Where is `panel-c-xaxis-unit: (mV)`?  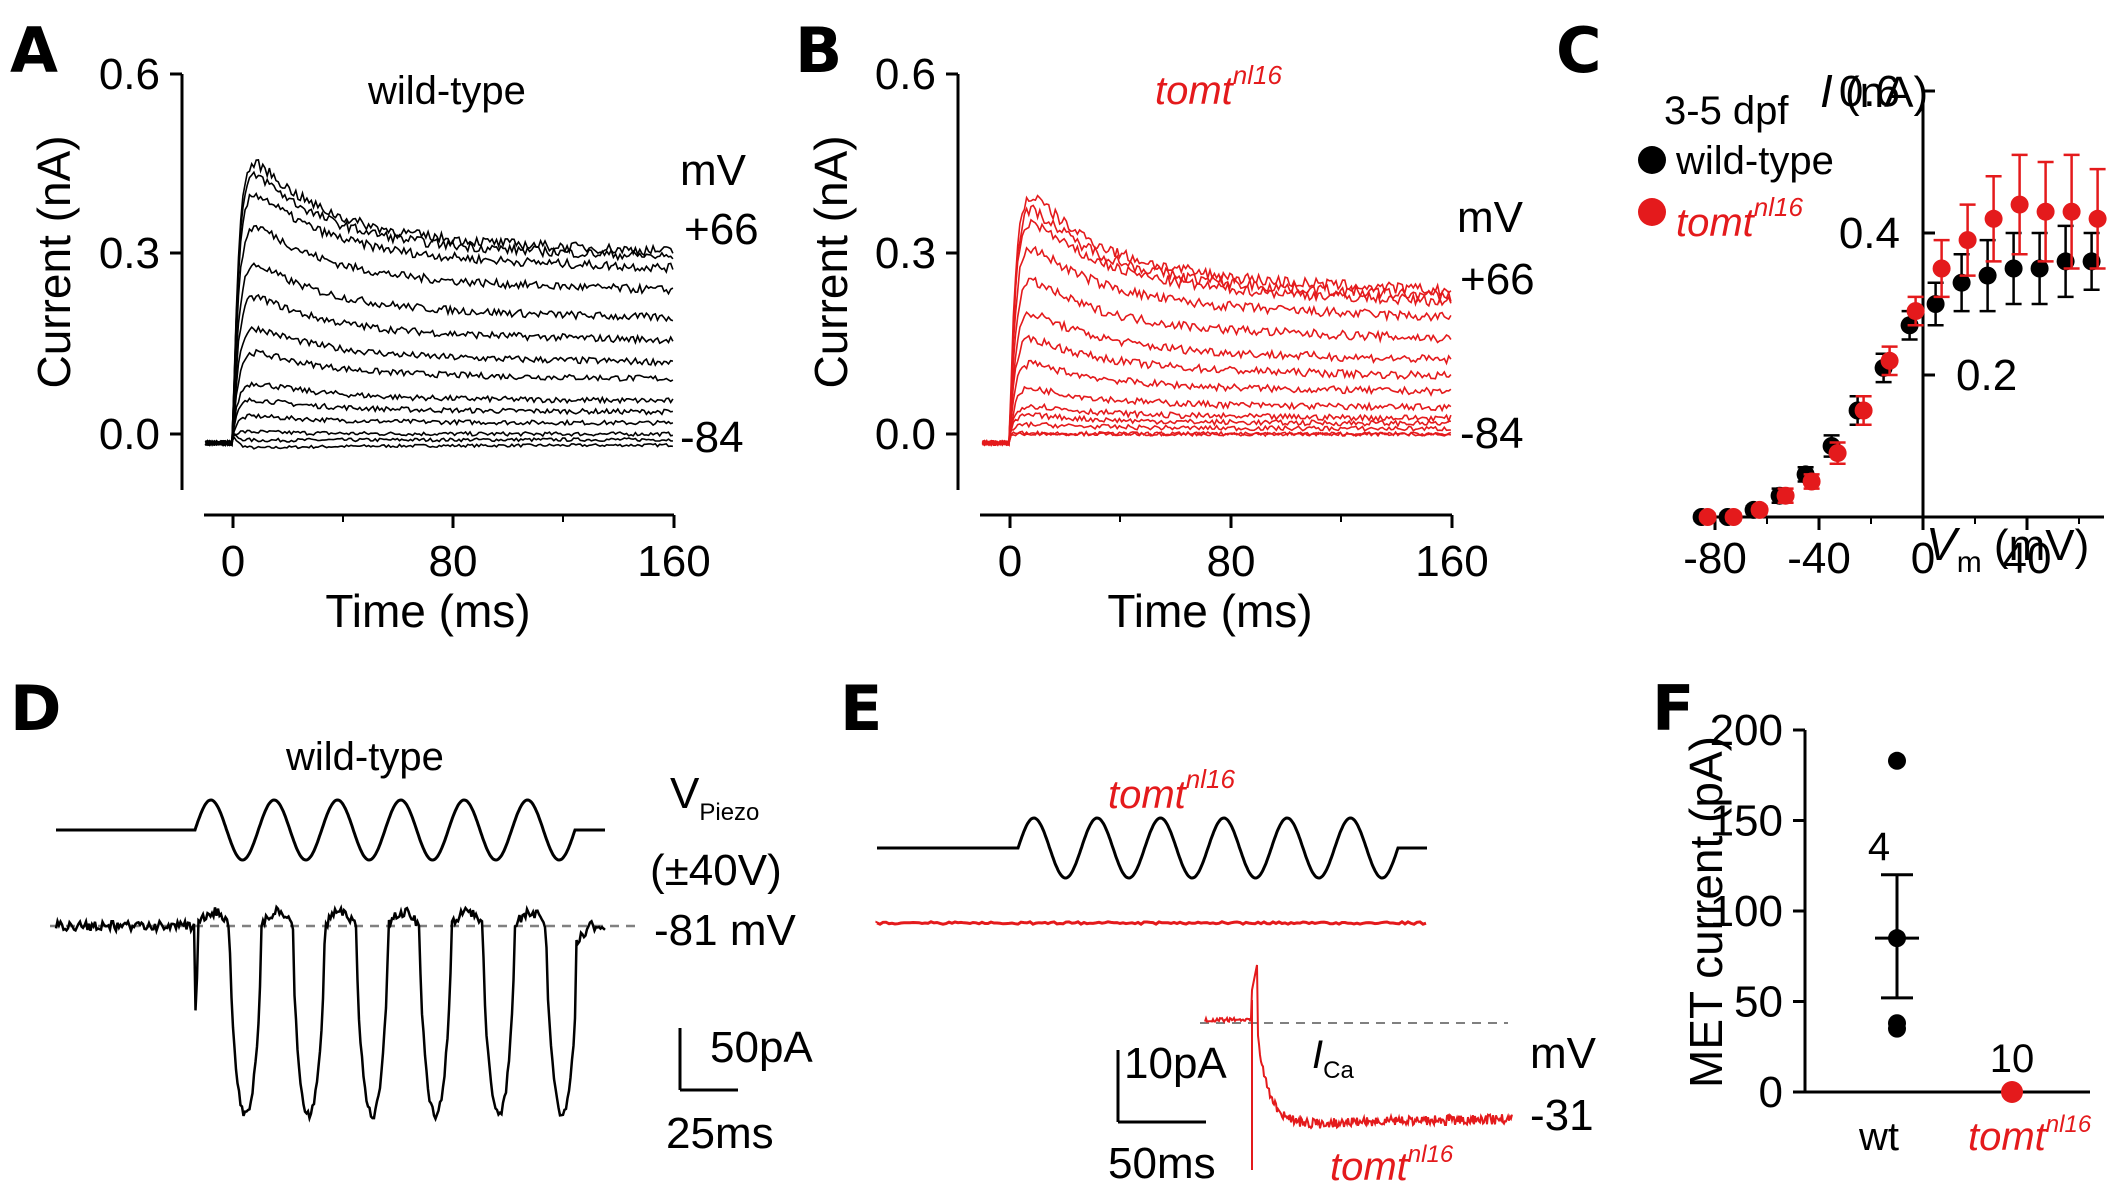
panel-c-xaxis-unit: (mV) is located at coordinates (2036, 545).